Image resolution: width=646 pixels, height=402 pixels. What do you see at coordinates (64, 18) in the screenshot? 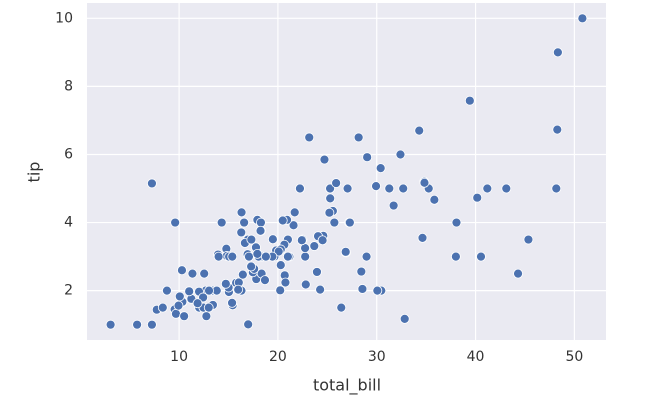
I see `y-tick-label: 10` at bounding box center [64, 18].